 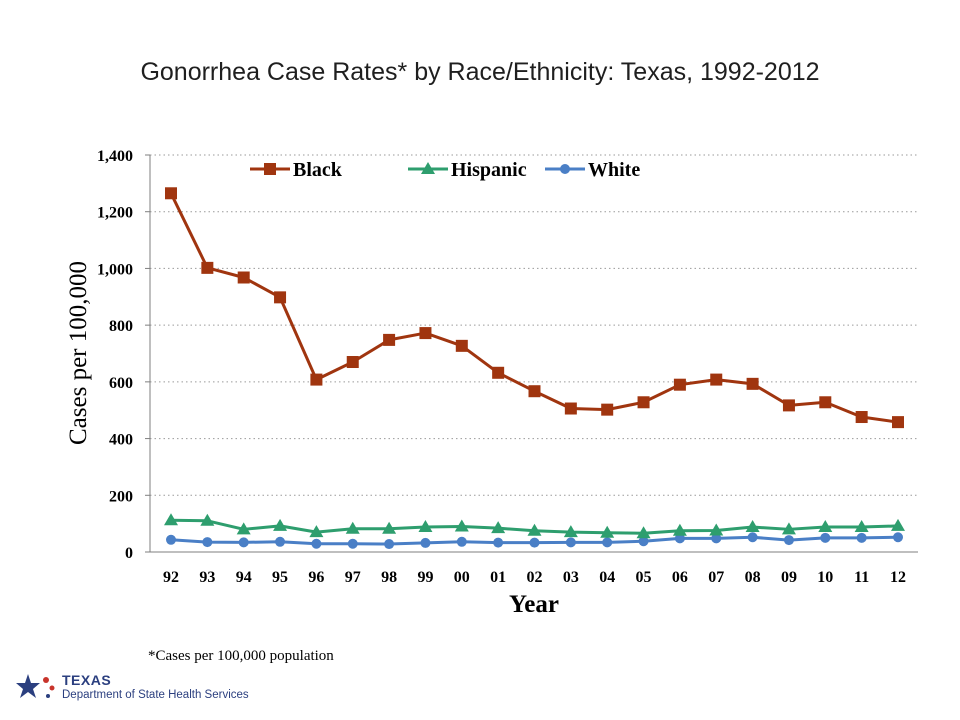 I want to click on x-tick-label: 03, so click(x=571, y=577).